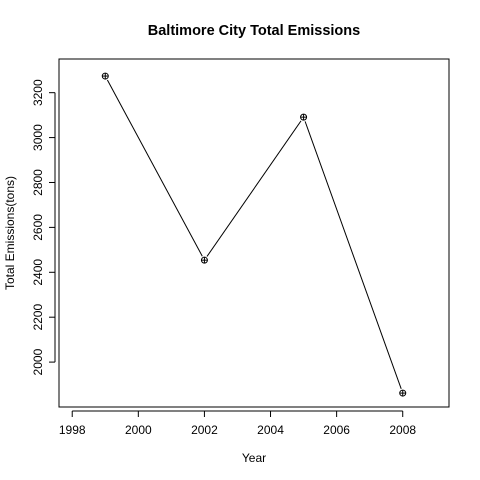 Image resolution: width=480 pixels, height=480 pixels. I want to click on x-tick-label: 2000, so click(138, 430).